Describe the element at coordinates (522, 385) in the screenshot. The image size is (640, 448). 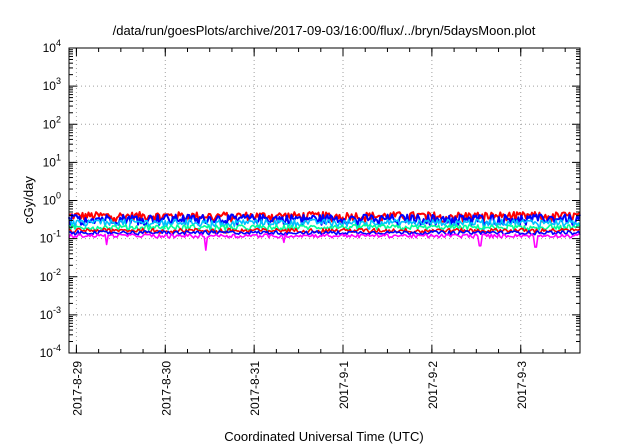
I see `x-tick-label: 2017-9-3` at that location.